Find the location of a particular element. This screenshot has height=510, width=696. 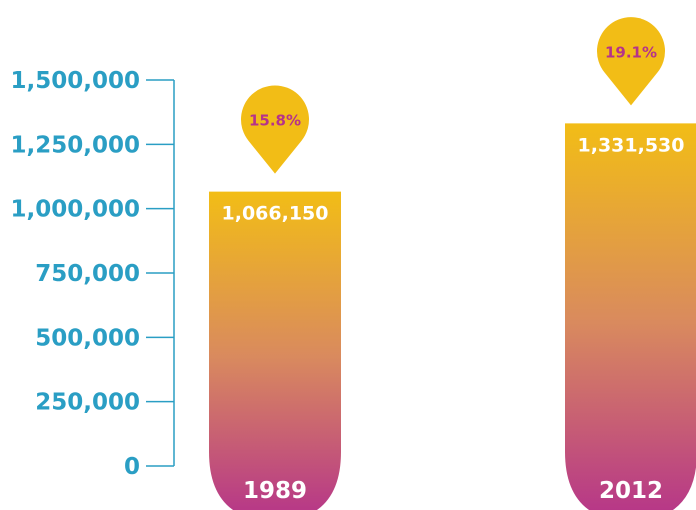

y-tick-label: 1,000,000 is located at coordinates (76, 210).